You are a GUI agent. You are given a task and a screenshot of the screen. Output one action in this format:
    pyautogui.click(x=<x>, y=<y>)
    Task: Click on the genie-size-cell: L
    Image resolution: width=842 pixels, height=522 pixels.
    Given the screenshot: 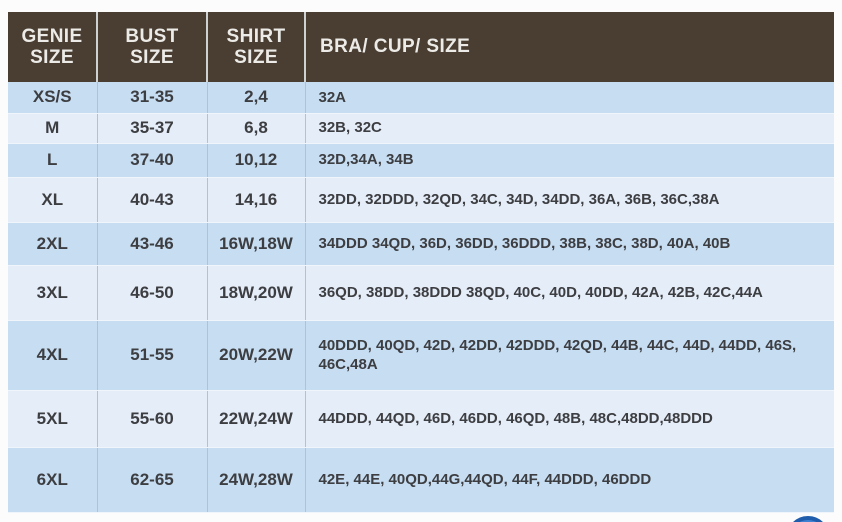 What is the action you would take?
    pyautogui.click(x=53, y=160)
    